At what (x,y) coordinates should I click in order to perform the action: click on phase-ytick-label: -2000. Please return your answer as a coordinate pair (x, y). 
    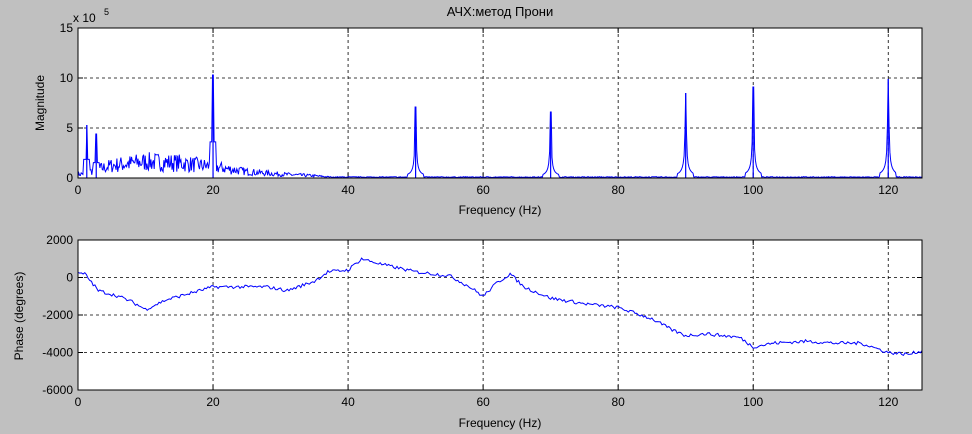
    Looking at the image, I should click on (57, 315).